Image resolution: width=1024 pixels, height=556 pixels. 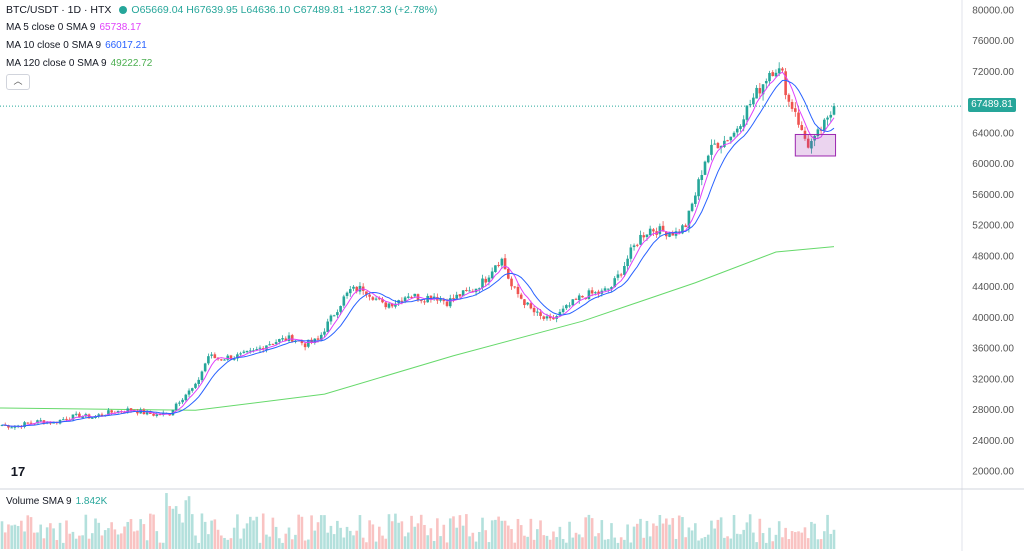 I want to click on volume-legend: Volume SMA 9 1.842K, so click(x=56, y=501).